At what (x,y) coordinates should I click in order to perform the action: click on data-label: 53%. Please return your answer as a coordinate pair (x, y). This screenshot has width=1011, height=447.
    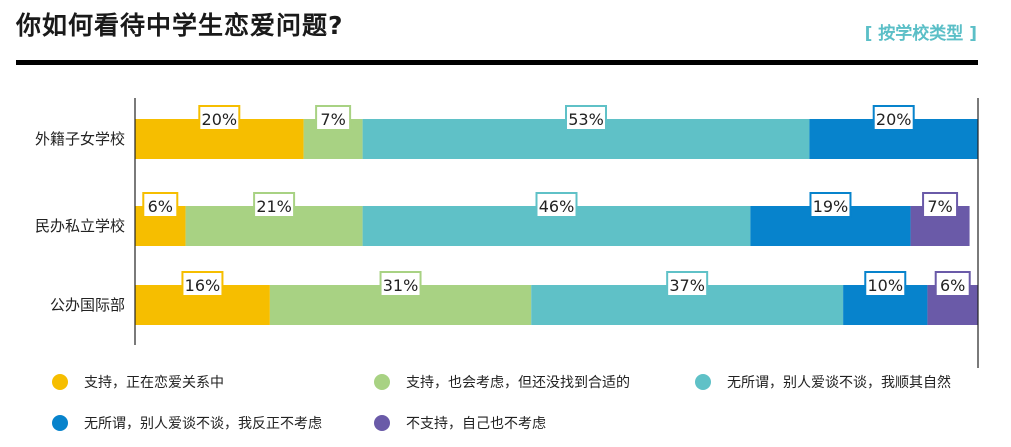
    Looking at the image, I should click on (586, 119).